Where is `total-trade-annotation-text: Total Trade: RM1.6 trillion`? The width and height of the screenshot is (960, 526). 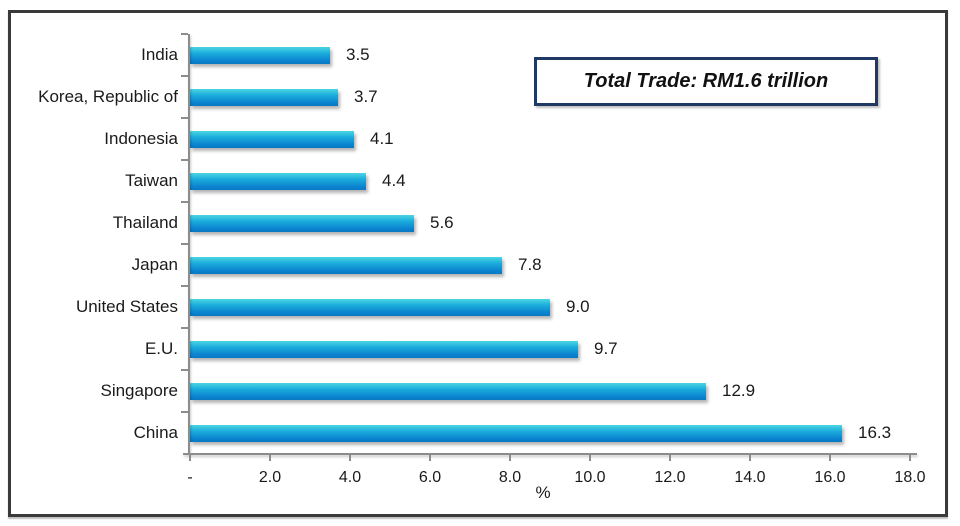 total-trade-annotation-text: Total Trade: RM1.6 trillion is located at coordinates (706, 81).